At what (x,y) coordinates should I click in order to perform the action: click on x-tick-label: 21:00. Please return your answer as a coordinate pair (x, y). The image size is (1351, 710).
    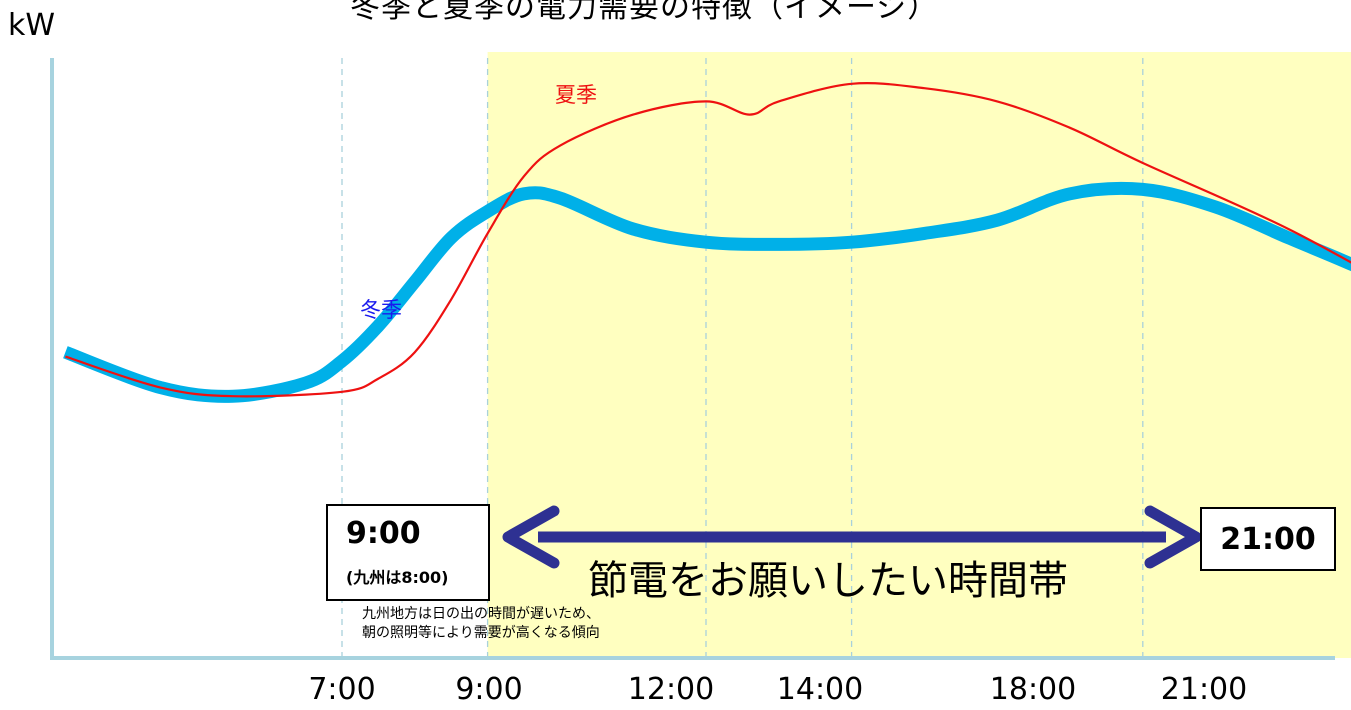
    Looking at the image, I should click on (1204, 689).